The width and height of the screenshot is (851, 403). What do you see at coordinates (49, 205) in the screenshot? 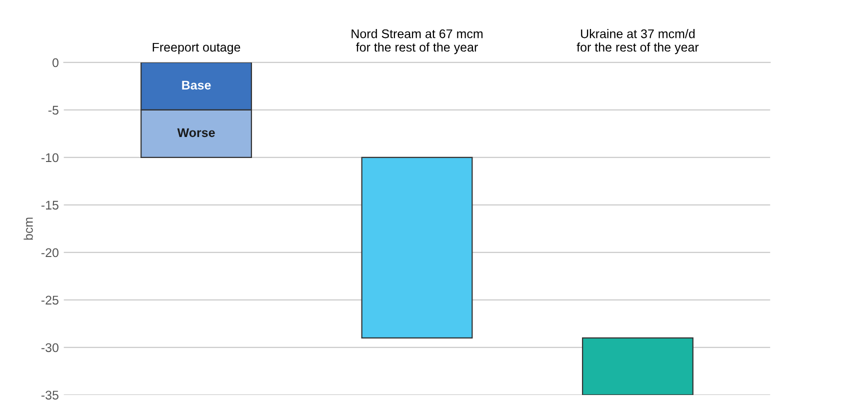
I see `y-tick-label: -15` at bounding box center [49, 205].